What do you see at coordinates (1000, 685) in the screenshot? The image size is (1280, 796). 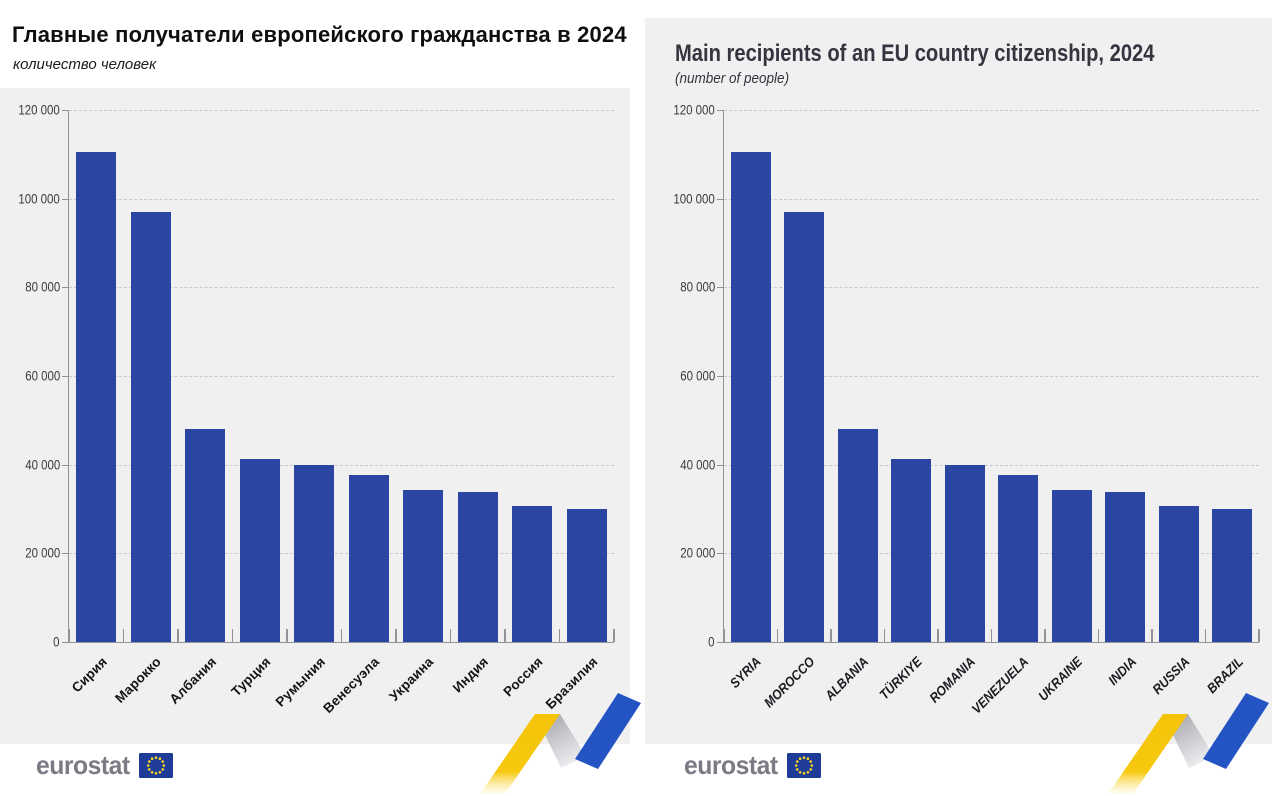 I see `x-label-5: VENEZUELA` at bounding box center [1000, 685].